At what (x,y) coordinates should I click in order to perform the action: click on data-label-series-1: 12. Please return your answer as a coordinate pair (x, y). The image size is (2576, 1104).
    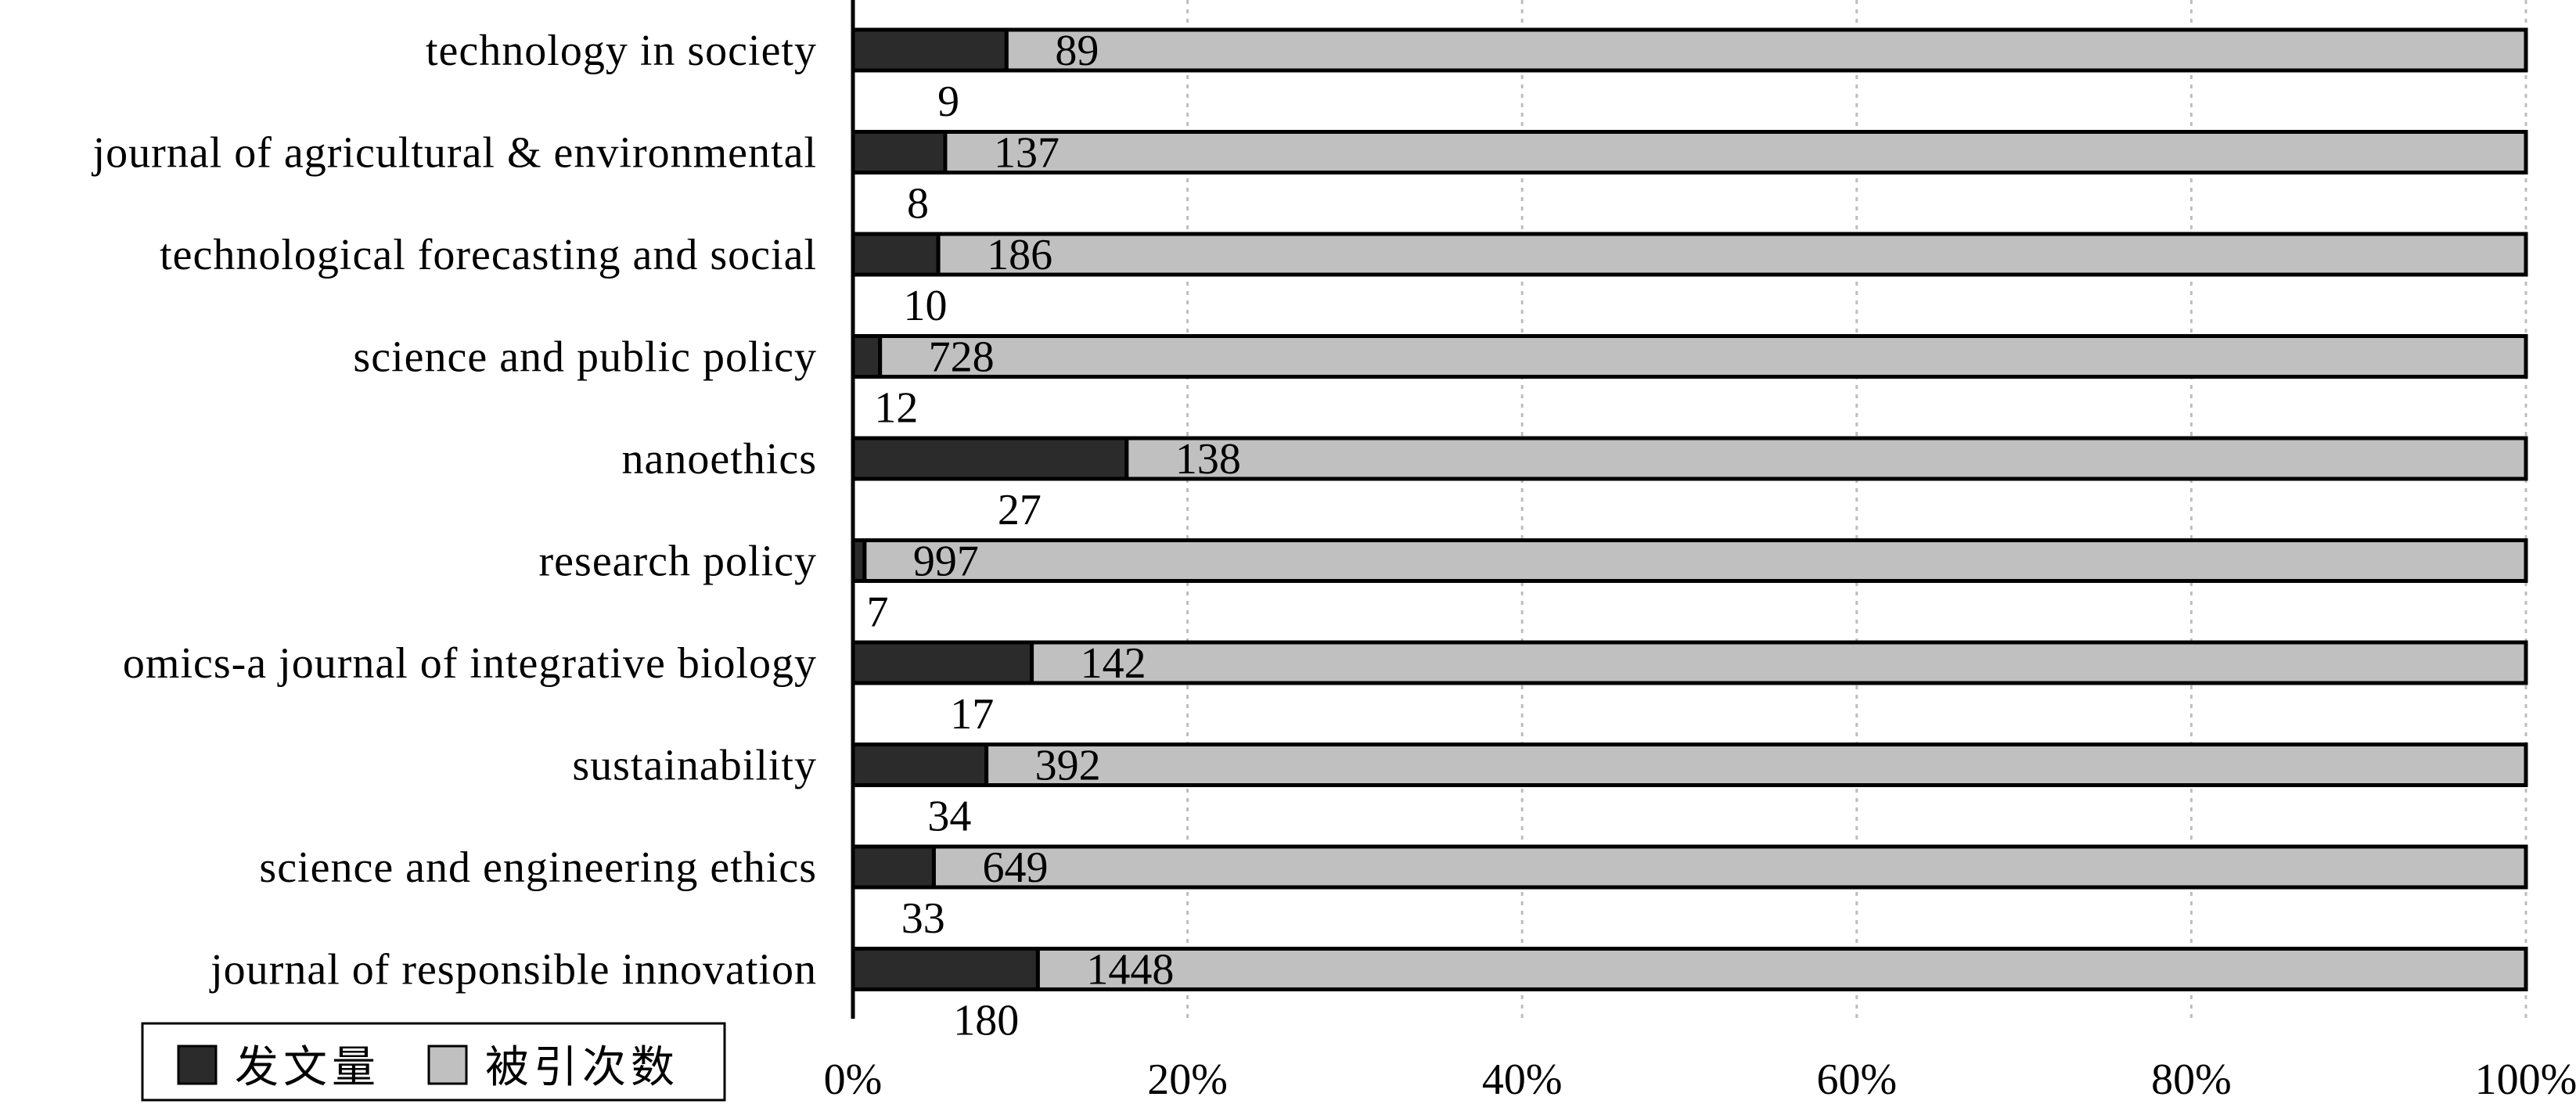
    Looking at the image, I should click on (896, 408).